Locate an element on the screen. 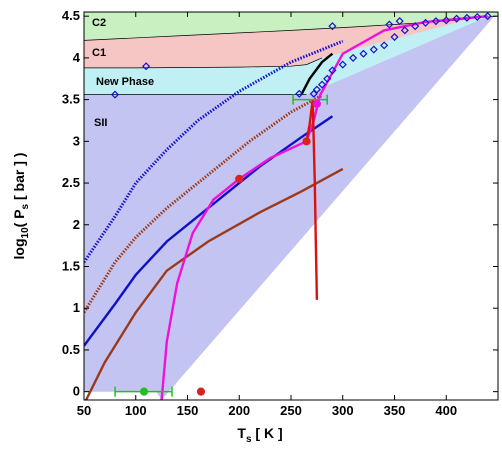 The width and height of the screenshot is (502, 449). y-axis-title-mid: ( P is located at coordinates (19, 218).